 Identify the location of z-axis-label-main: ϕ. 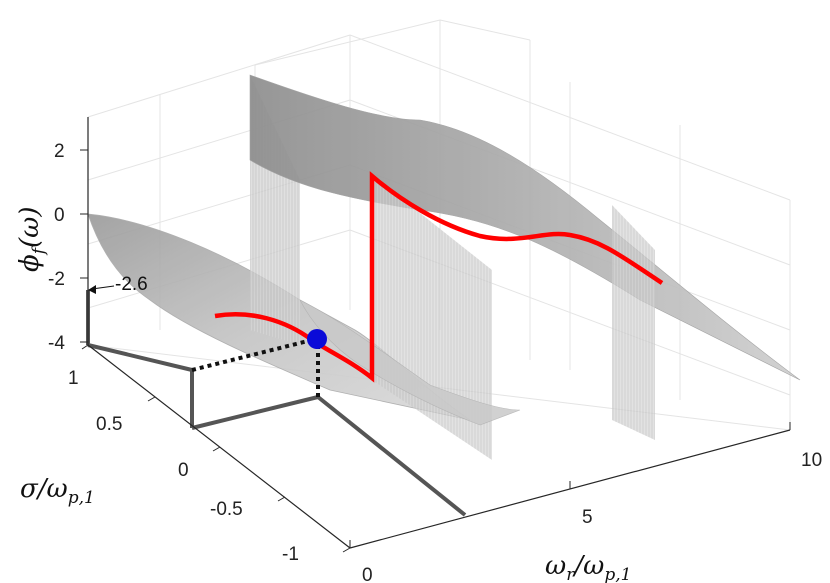
(30, 263).